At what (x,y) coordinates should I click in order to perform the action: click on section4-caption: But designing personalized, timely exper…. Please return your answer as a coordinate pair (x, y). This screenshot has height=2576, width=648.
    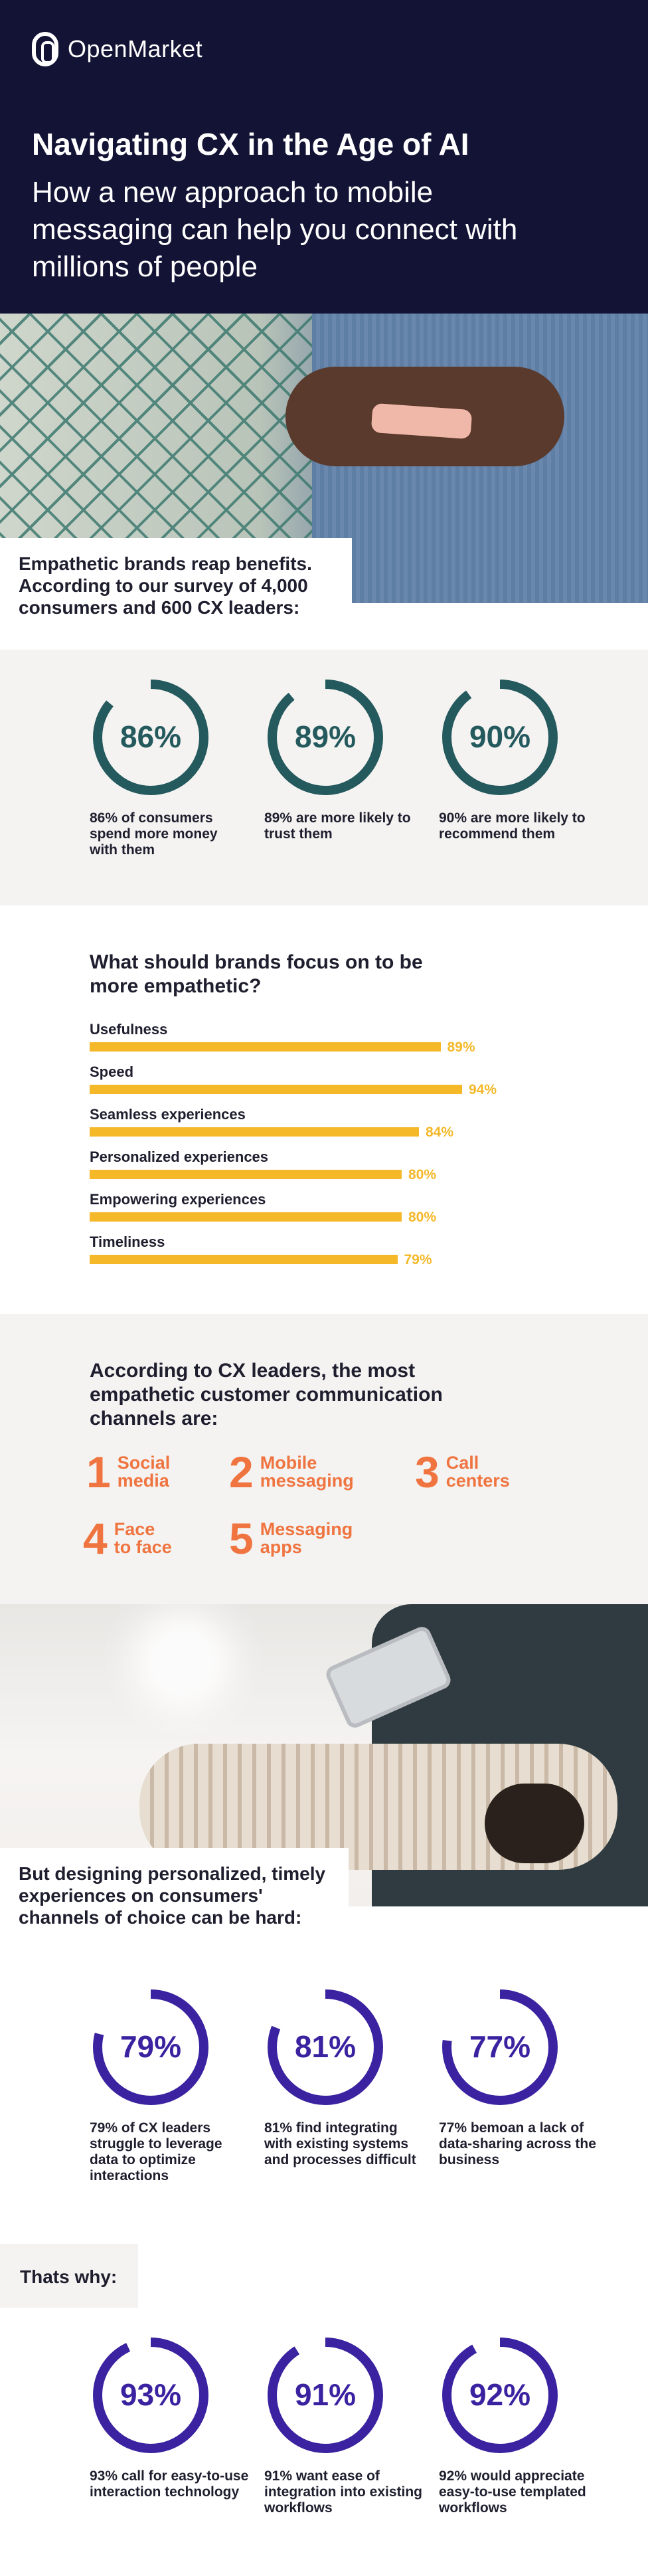
    Looking at the image, I should click on (174, 1904).